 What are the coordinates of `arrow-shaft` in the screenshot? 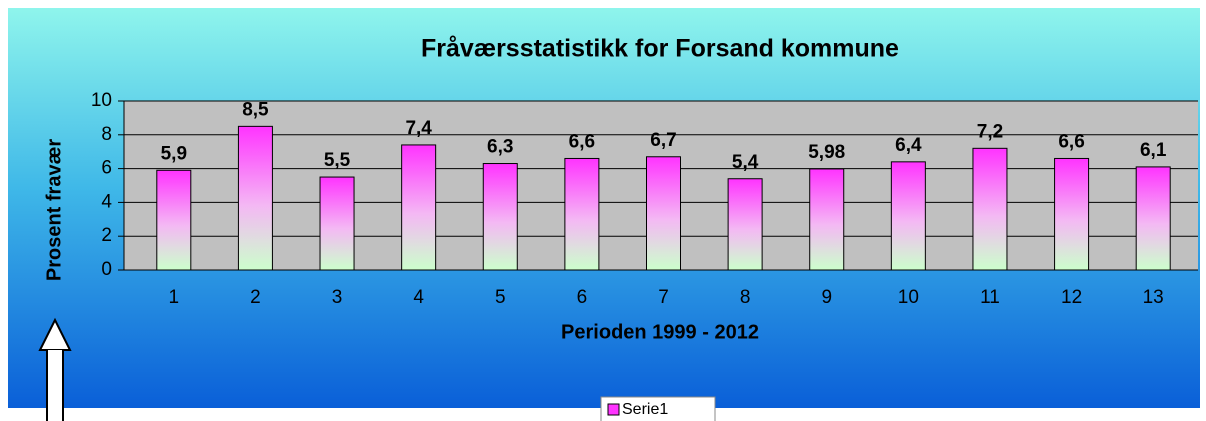 It's located at (55, 385).